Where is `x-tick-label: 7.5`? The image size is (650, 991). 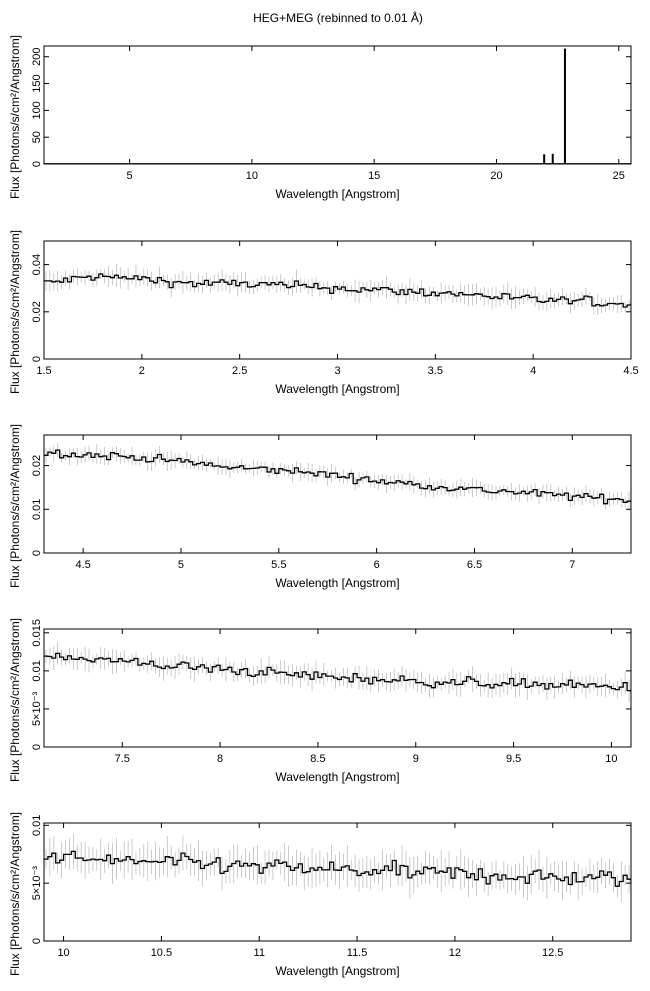
x-tick-label: 7.5 is located at coordinates (122, 759).